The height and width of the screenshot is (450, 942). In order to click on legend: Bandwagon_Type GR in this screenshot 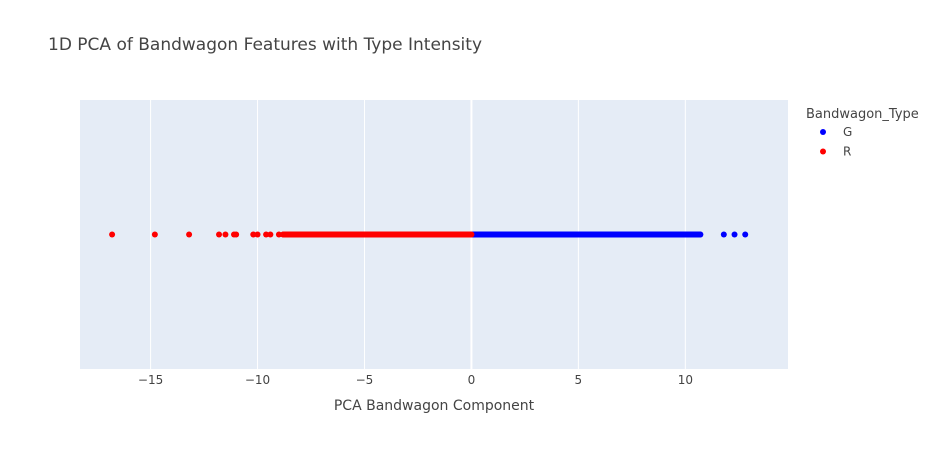, I will do `click(862, 133)`.